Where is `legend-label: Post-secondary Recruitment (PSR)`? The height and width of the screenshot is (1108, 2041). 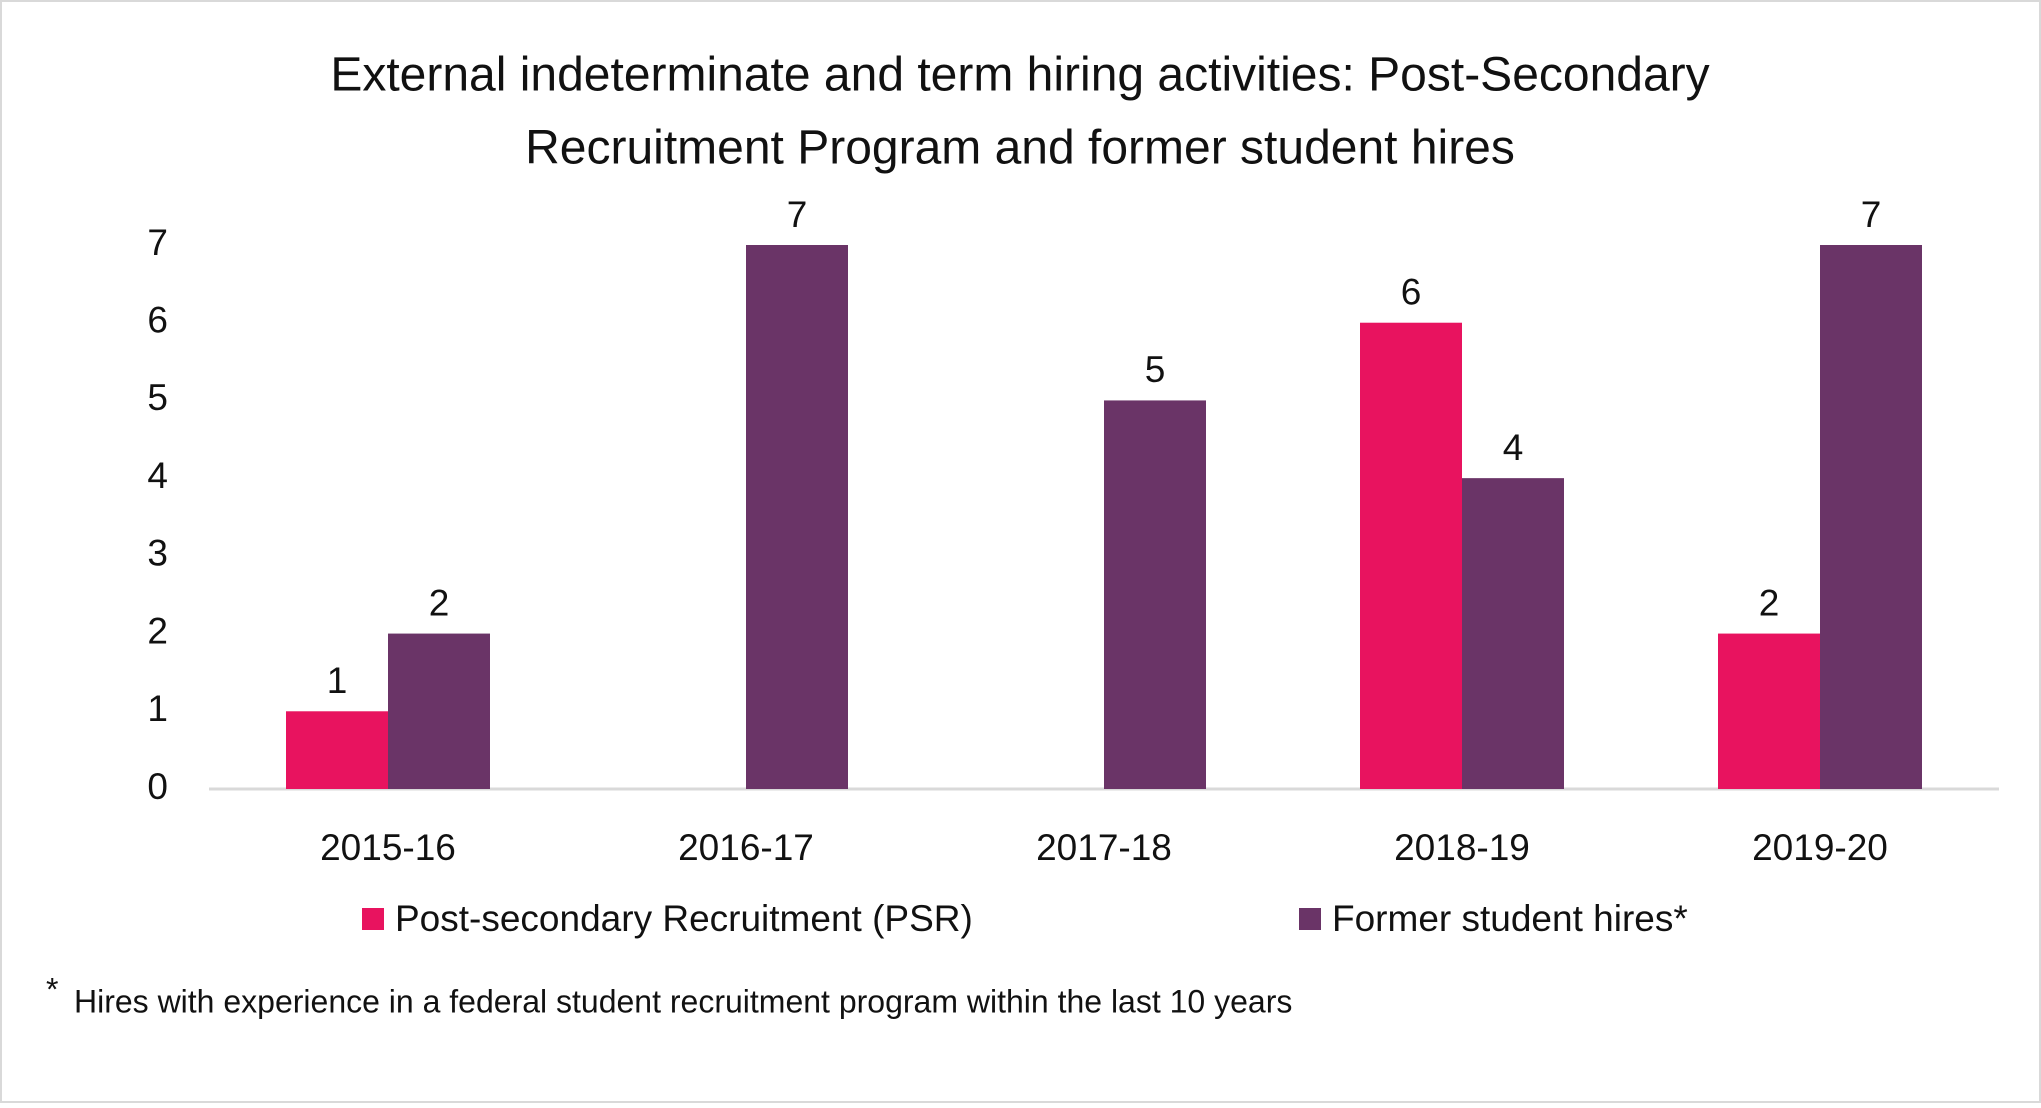
legend-label: Post-secondary Recruitment (PSR) is located at coordinates (684, 918).